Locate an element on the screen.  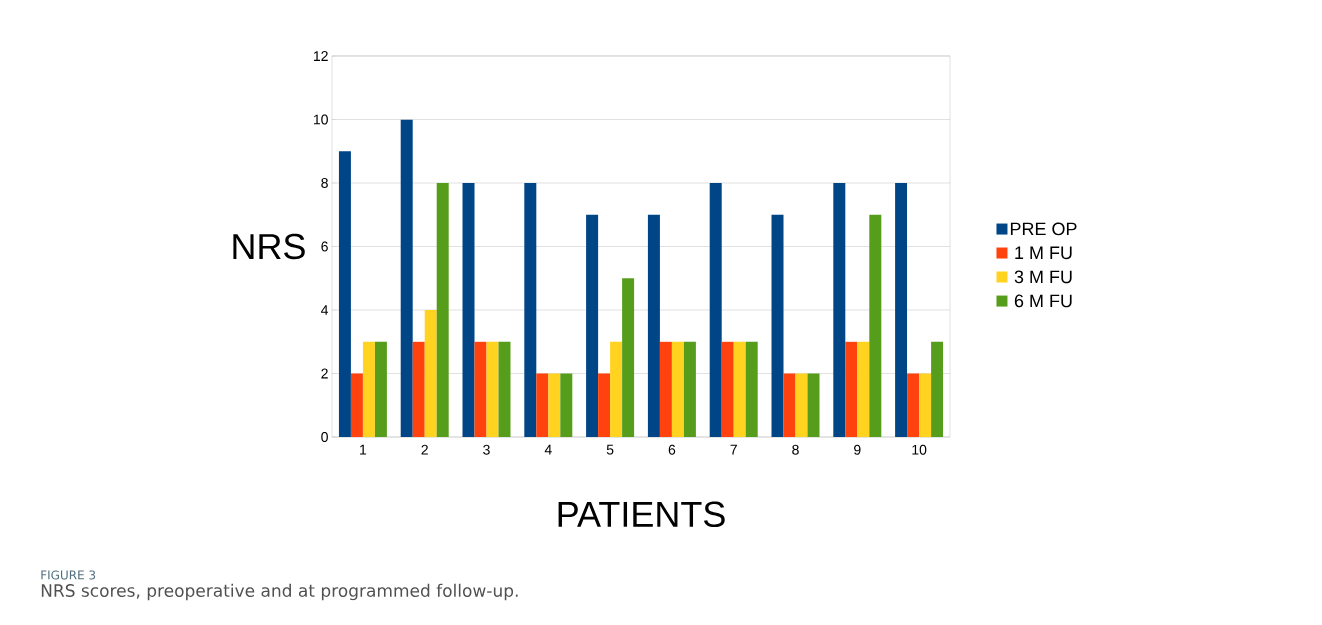
y-tick-label: 10 is located at coordinates (320, 119).